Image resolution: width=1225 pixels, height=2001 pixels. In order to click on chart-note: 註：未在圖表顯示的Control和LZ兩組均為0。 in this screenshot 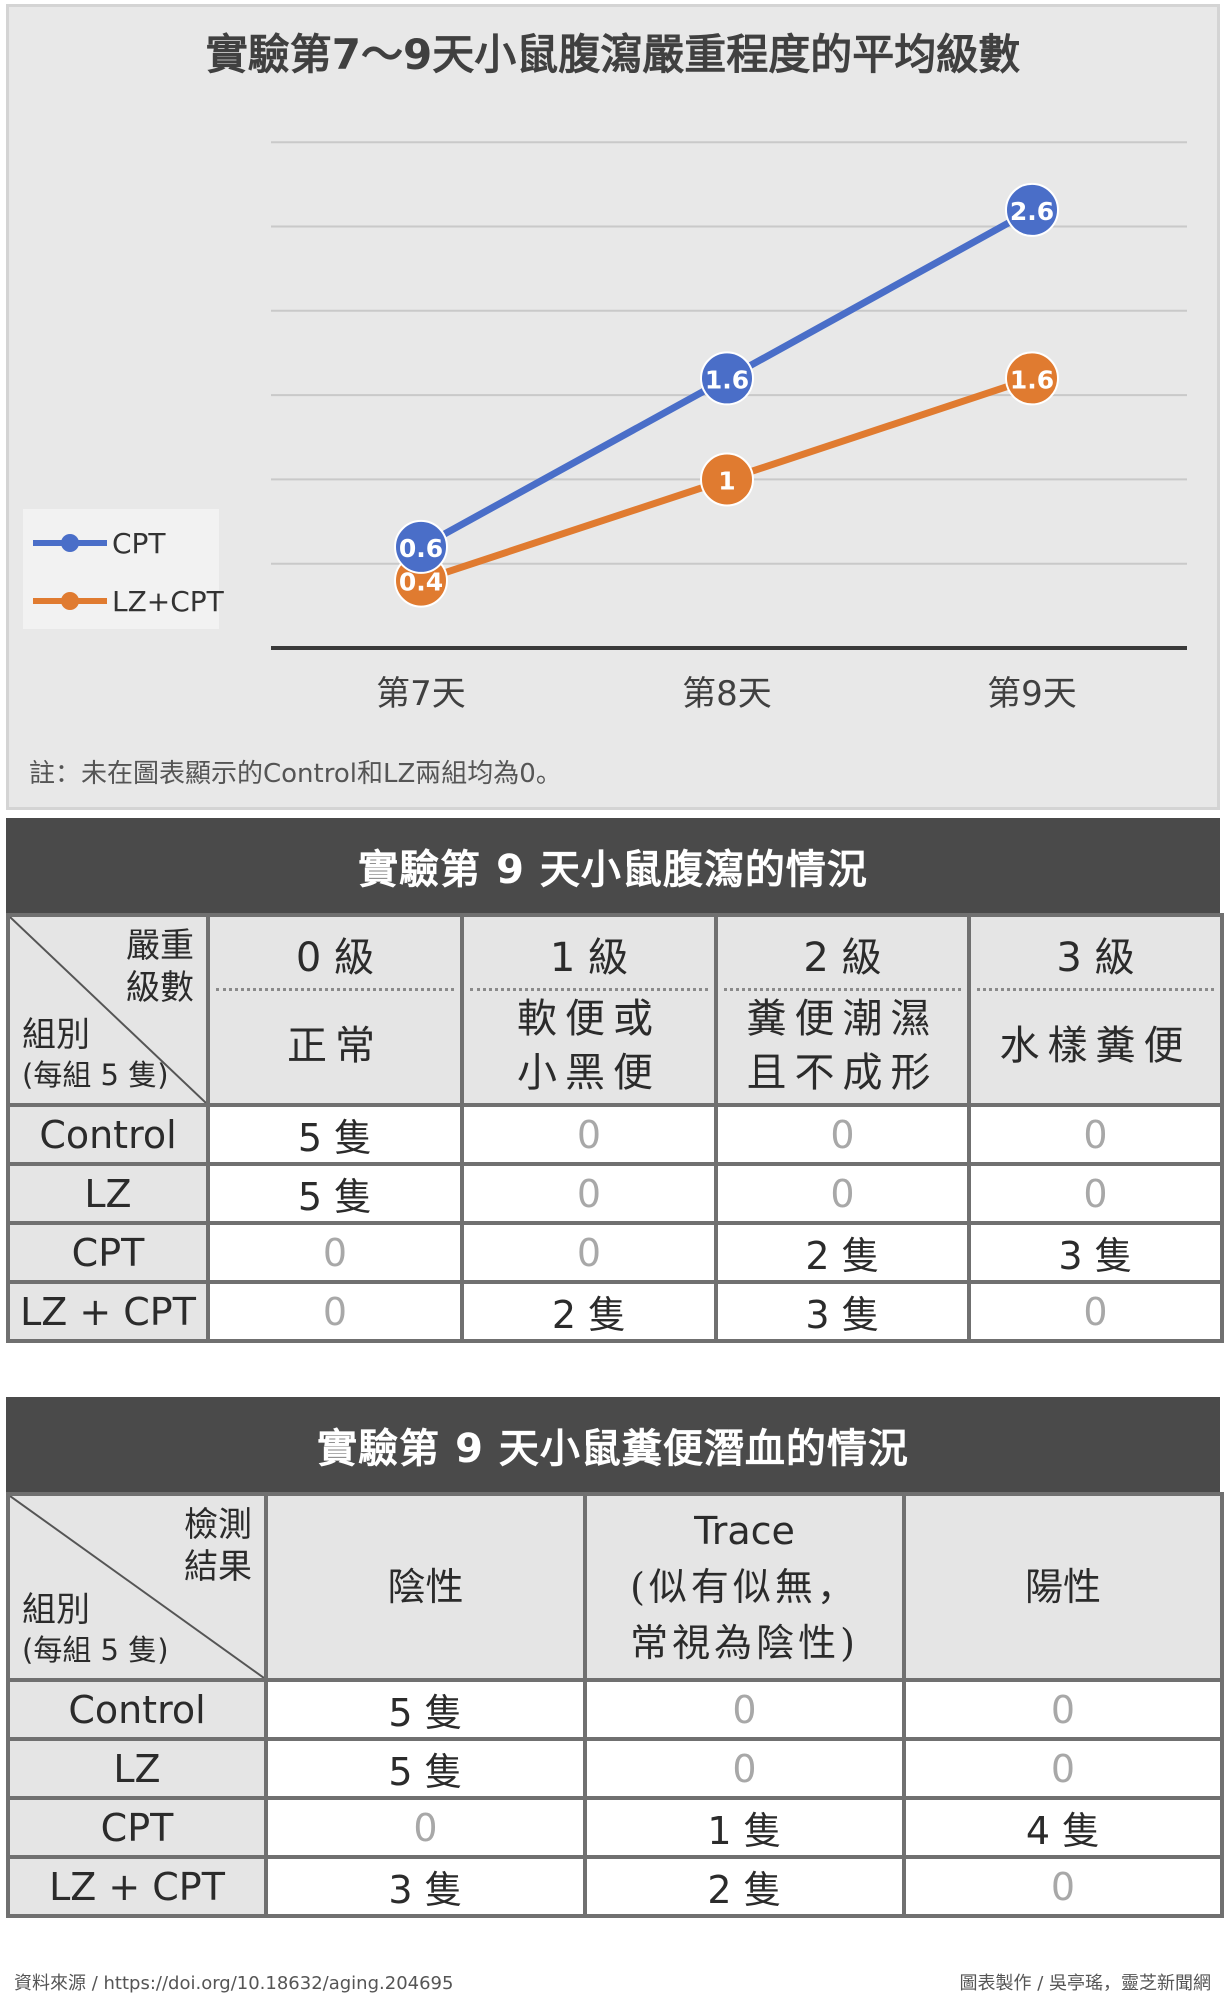, I will do `click(295, 774)`.